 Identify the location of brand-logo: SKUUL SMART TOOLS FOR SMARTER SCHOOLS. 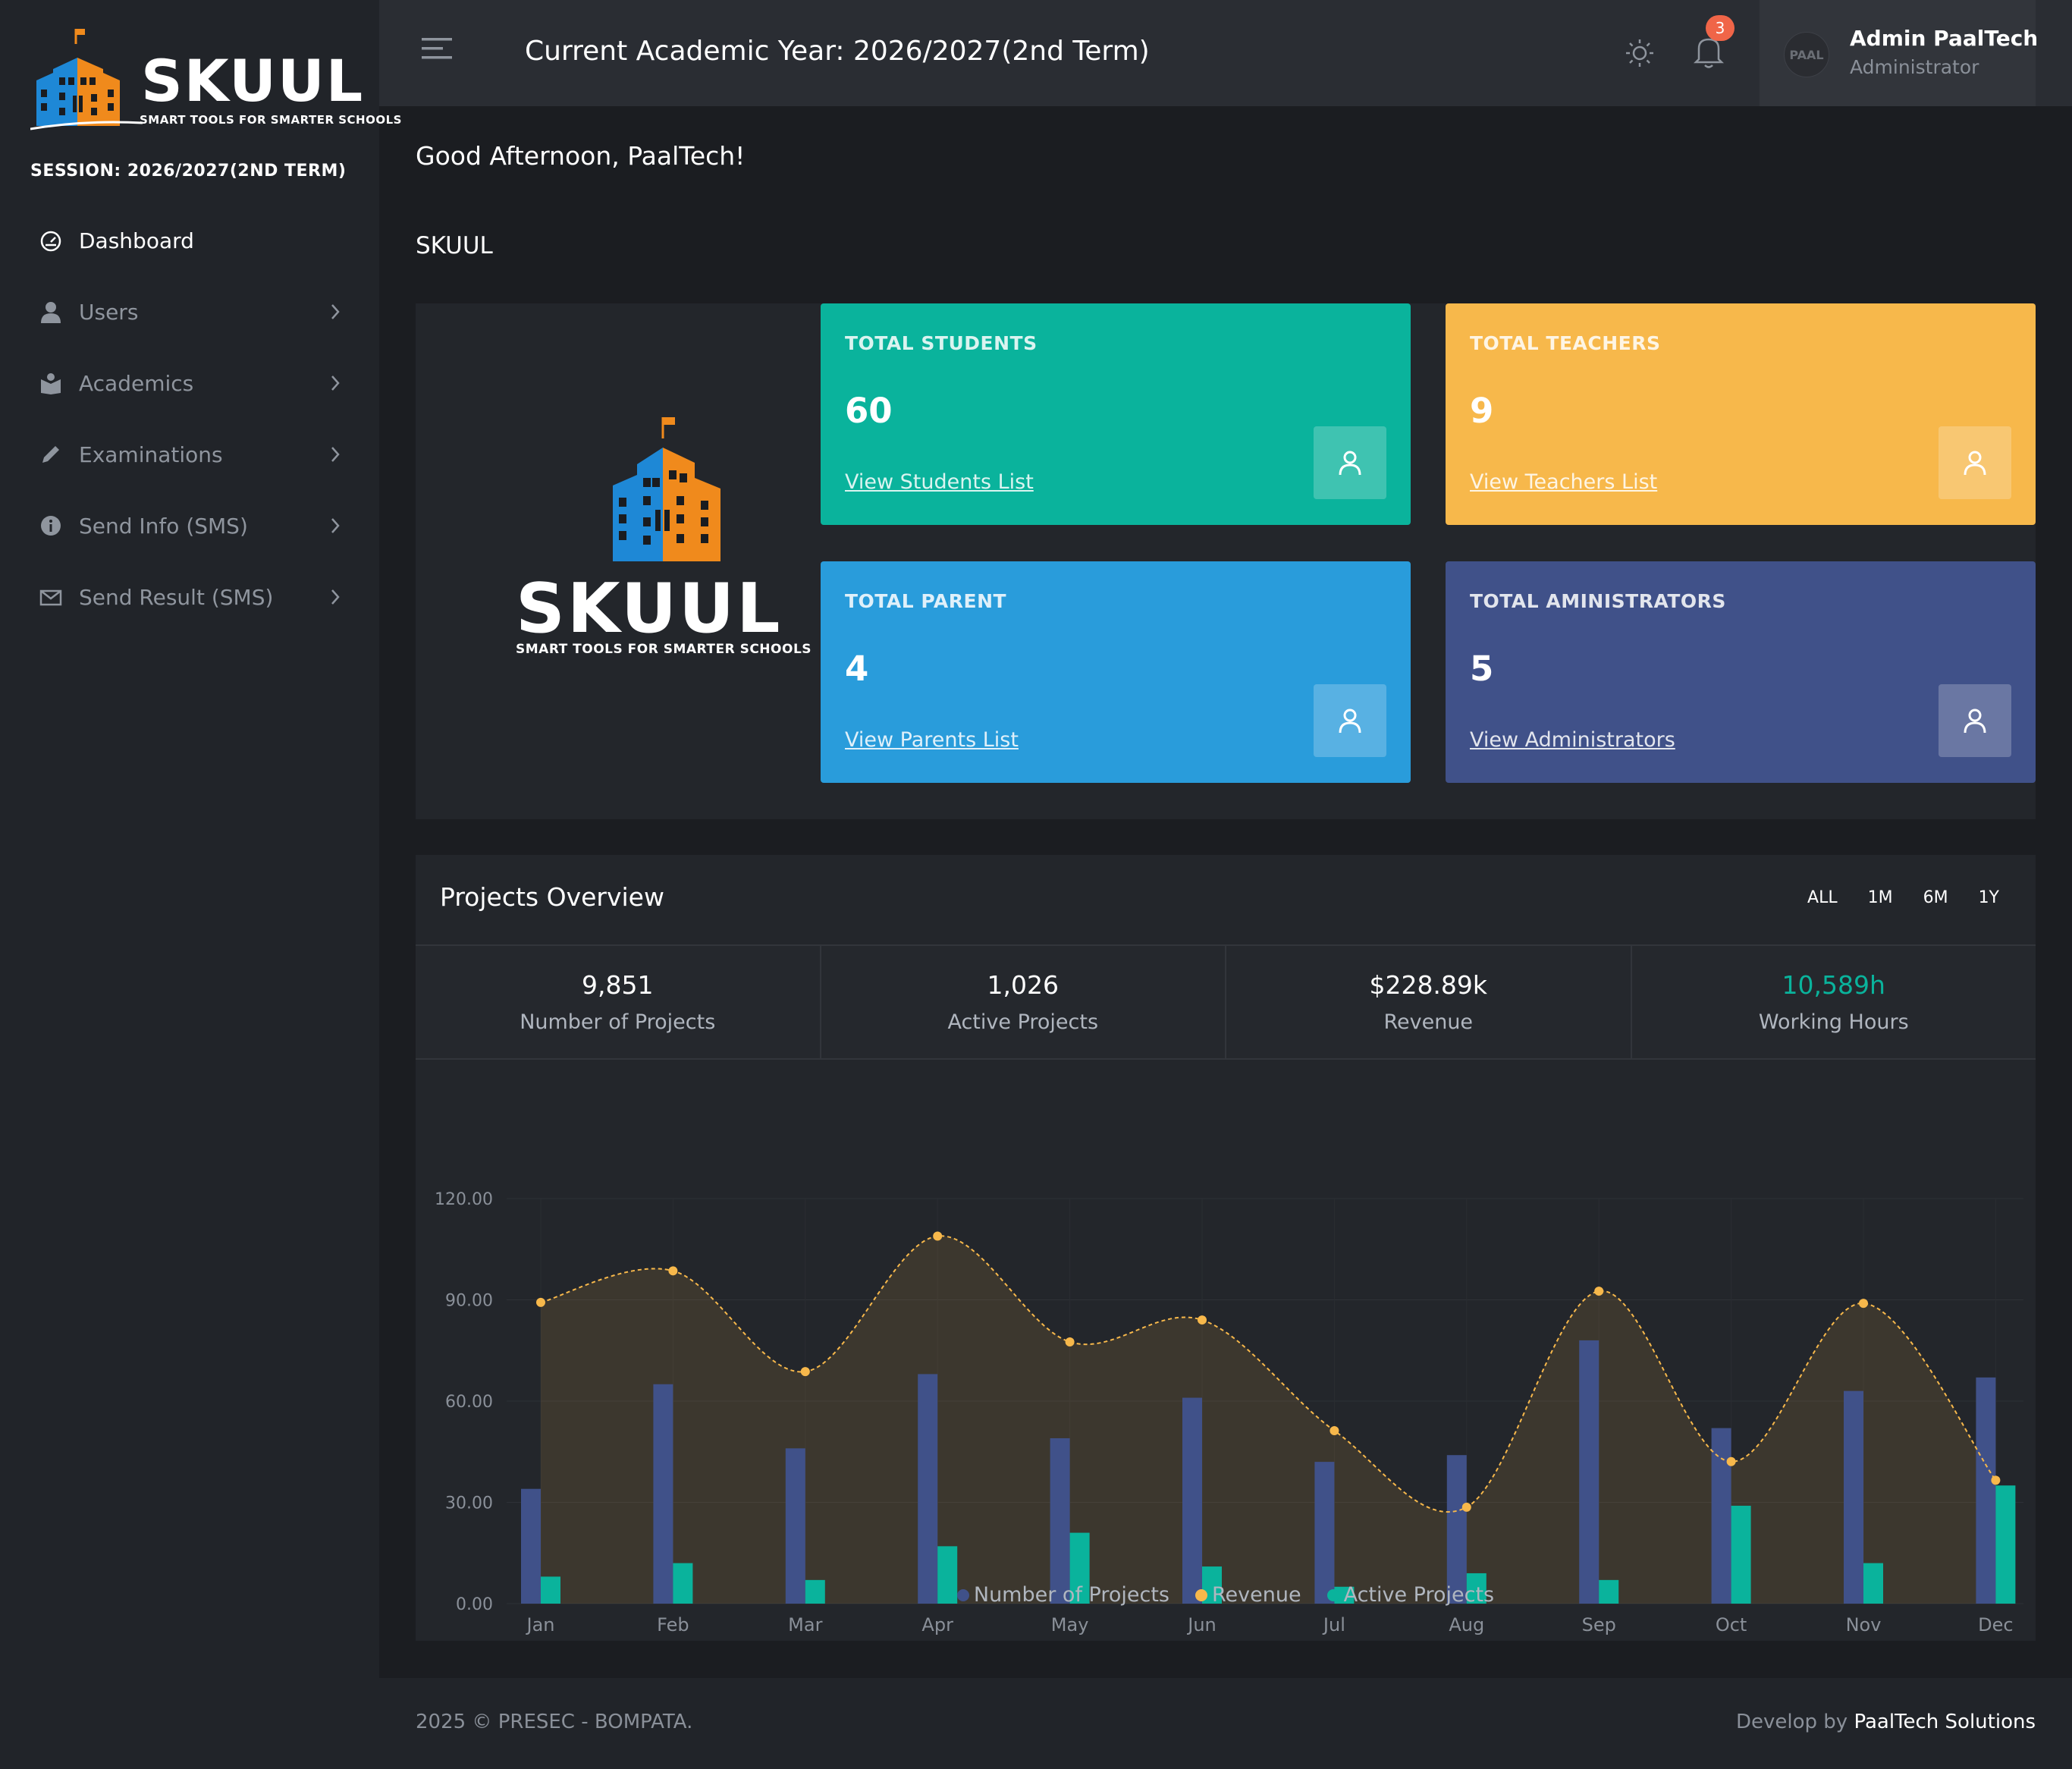
(215, 80).